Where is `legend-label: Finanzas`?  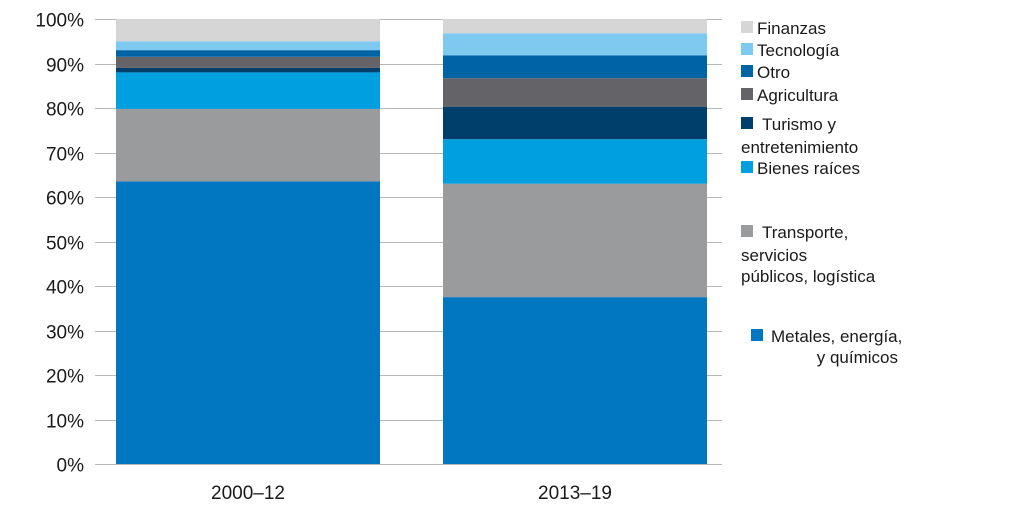 legend-label: Finanzas is located at coordinates (791, 28).